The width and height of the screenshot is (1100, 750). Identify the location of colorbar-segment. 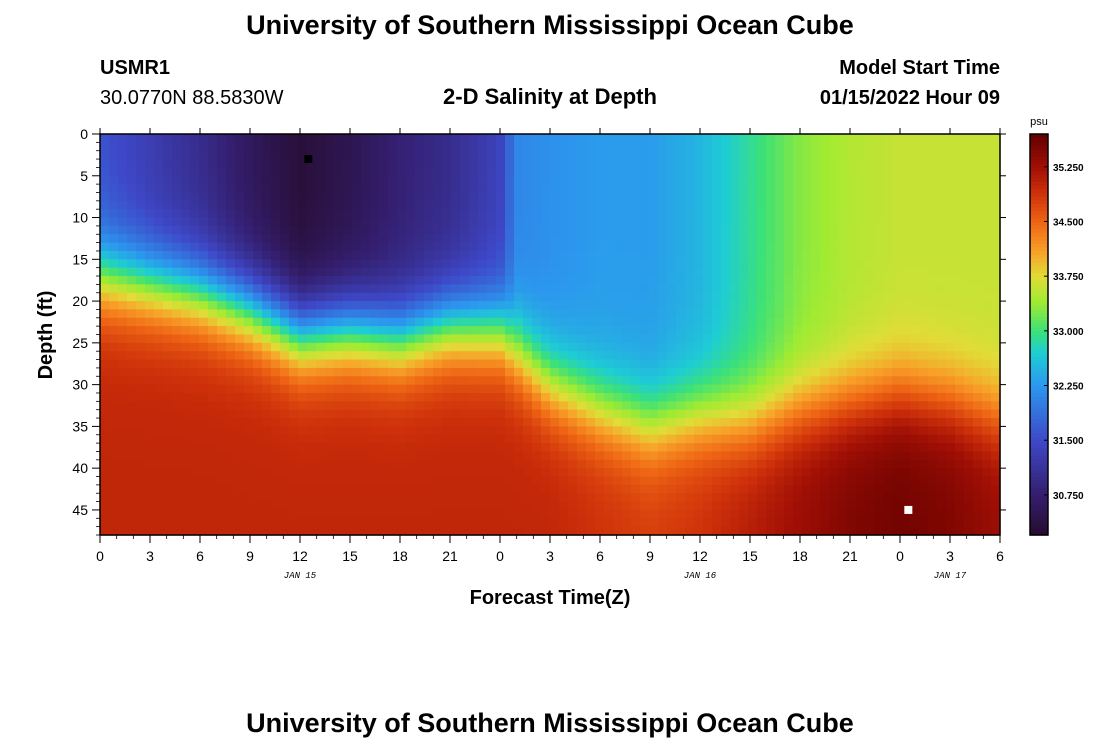
(1039, 526).